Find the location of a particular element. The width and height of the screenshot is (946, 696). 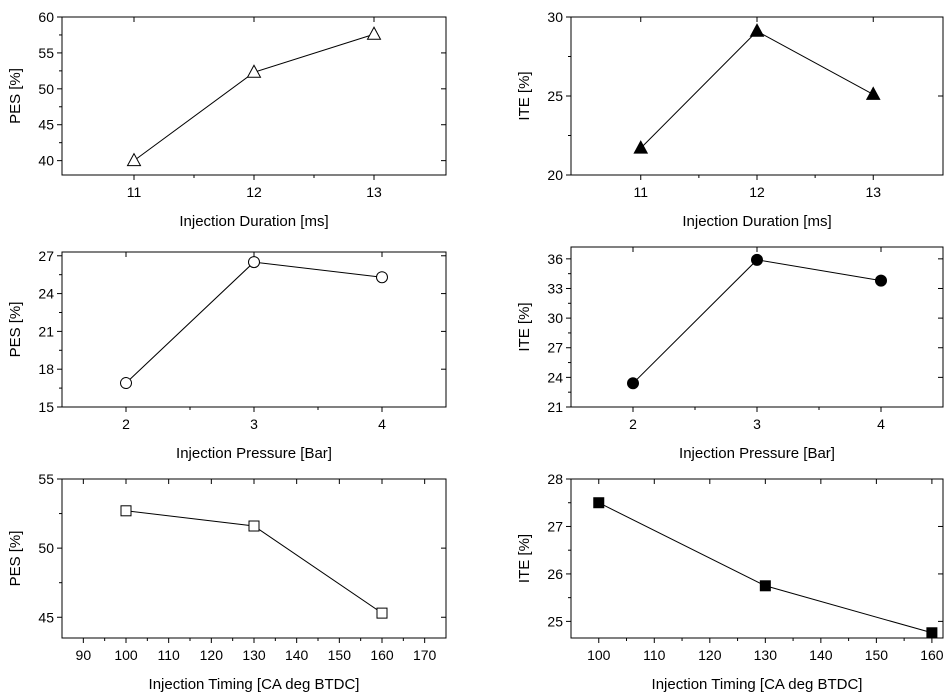

y-tick-label: 20 is located at coordinates (555, 175).